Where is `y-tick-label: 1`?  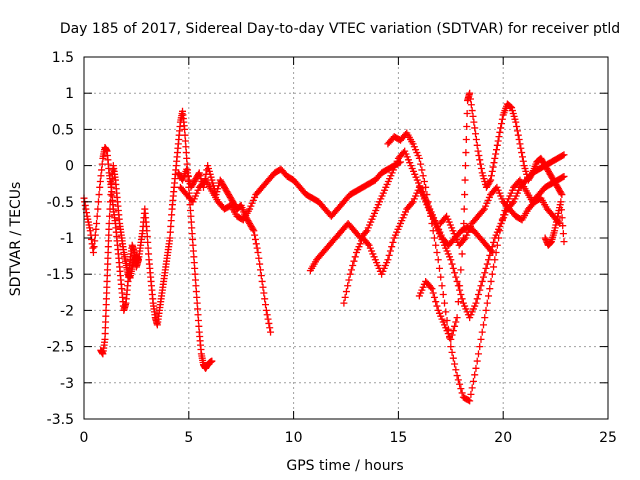
y-tick-label: 1 is located at coordinates (69, 94).